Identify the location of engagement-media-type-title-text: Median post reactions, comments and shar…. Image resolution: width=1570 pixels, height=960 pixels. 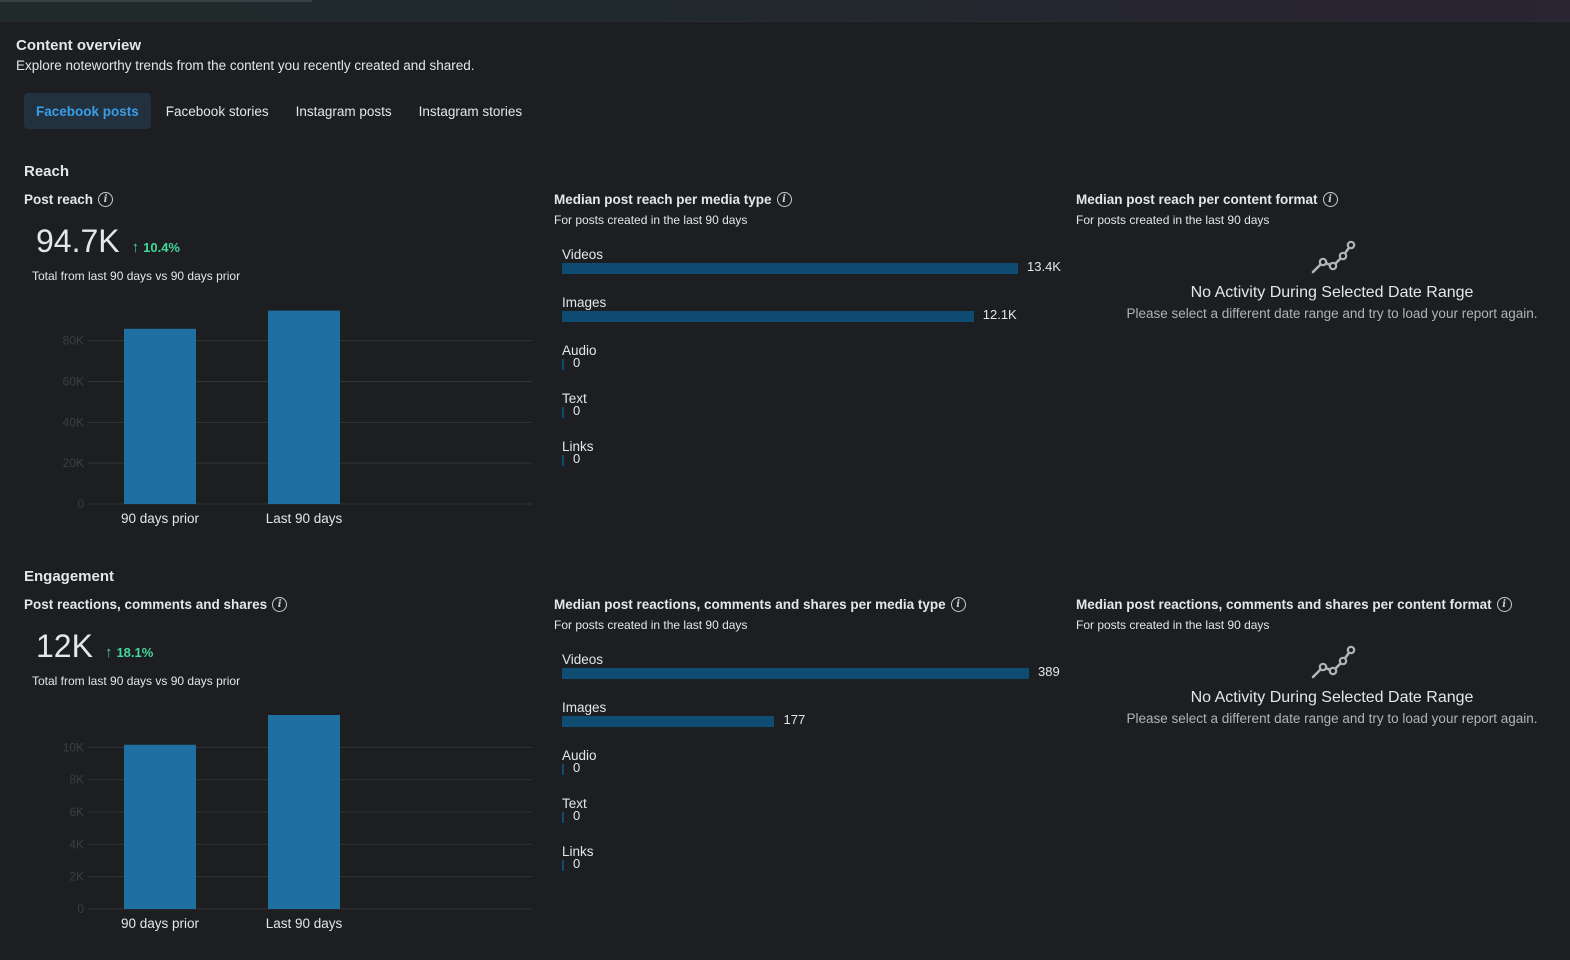
(750, 604).